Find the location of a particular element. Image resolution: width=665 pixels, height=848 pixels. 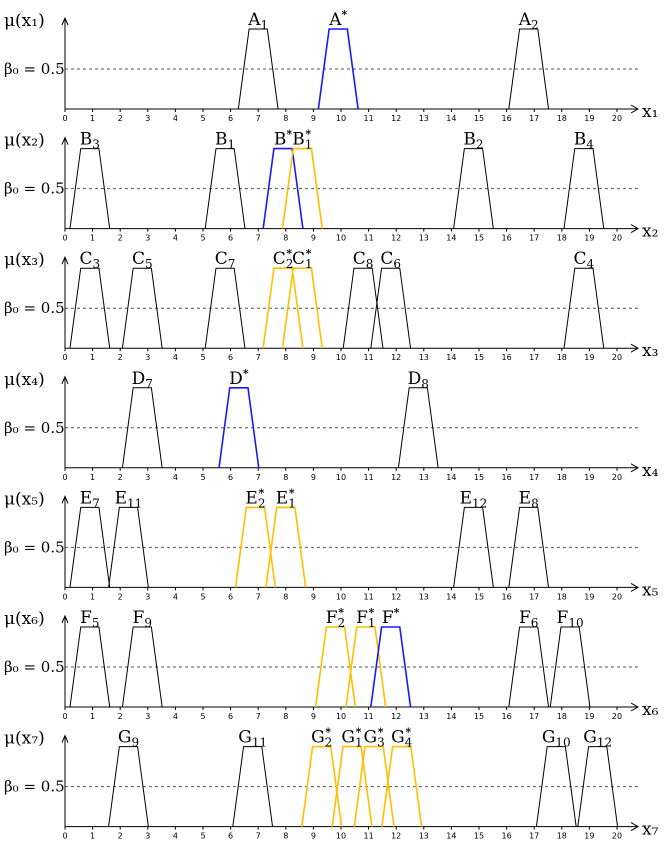

x-tick-label: 3 is located at coordinates (147, 596).